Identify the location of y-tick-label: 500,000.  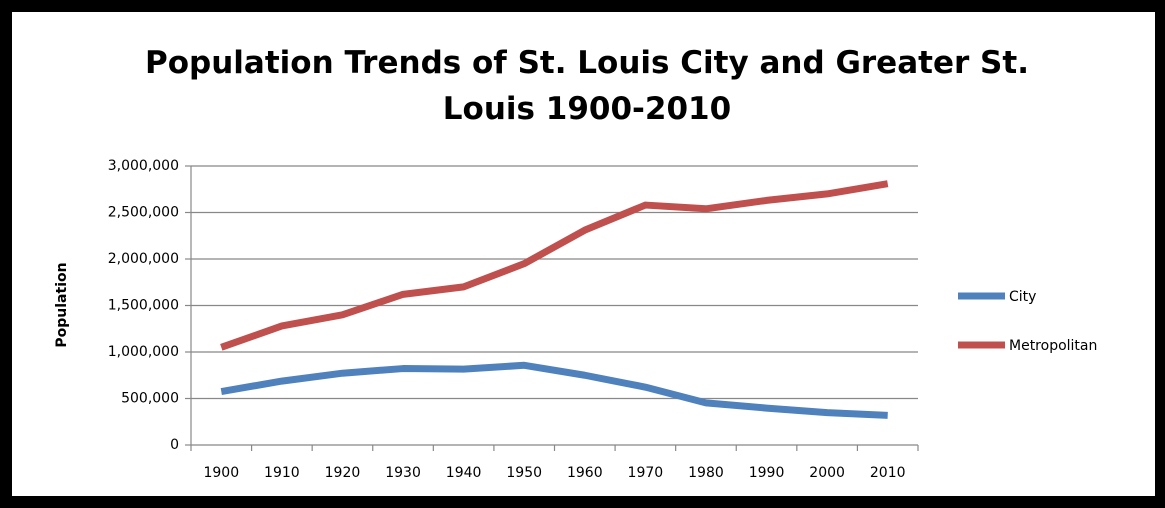
(150, 399).